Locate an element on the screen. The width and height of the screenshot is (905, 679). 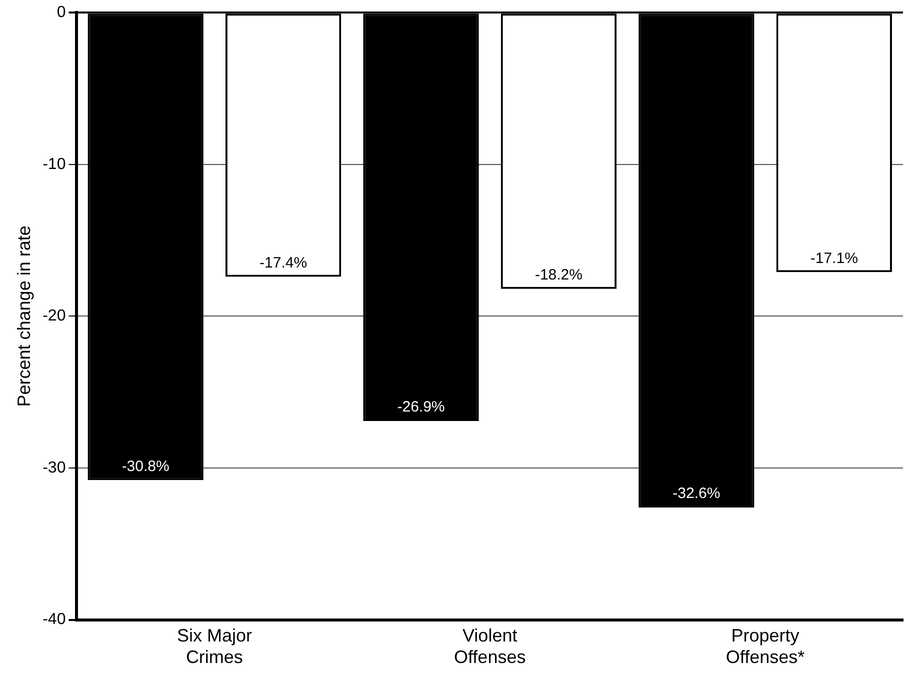
y-tick-label: -40 is located at coordinates (54, 619).